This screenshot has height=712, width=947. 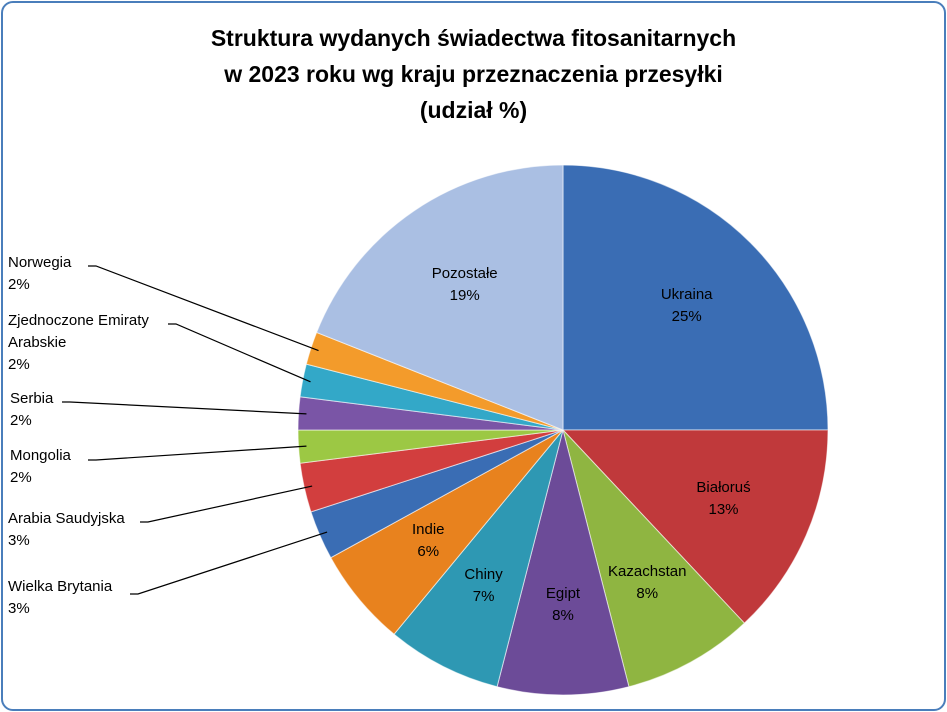 I want to click on category-label: Indie, so click(x=428, y=530).